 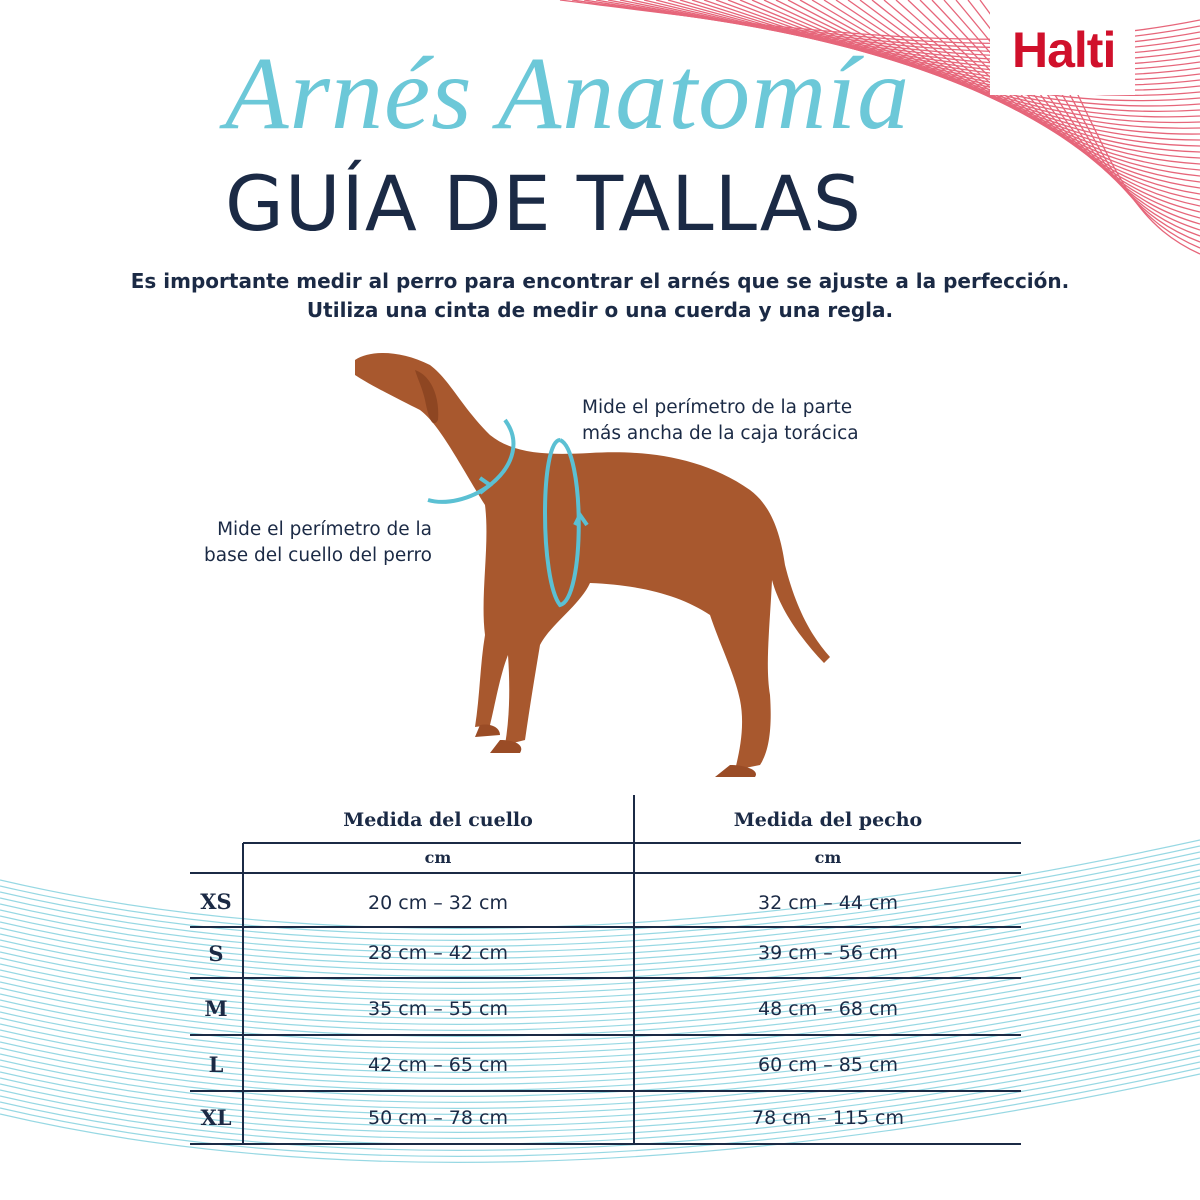 What do you see at coordinates (318, 555) in the screenshot?
I see `neck-note-line2: base del cuello del perro` at bounding box center [318, 555].